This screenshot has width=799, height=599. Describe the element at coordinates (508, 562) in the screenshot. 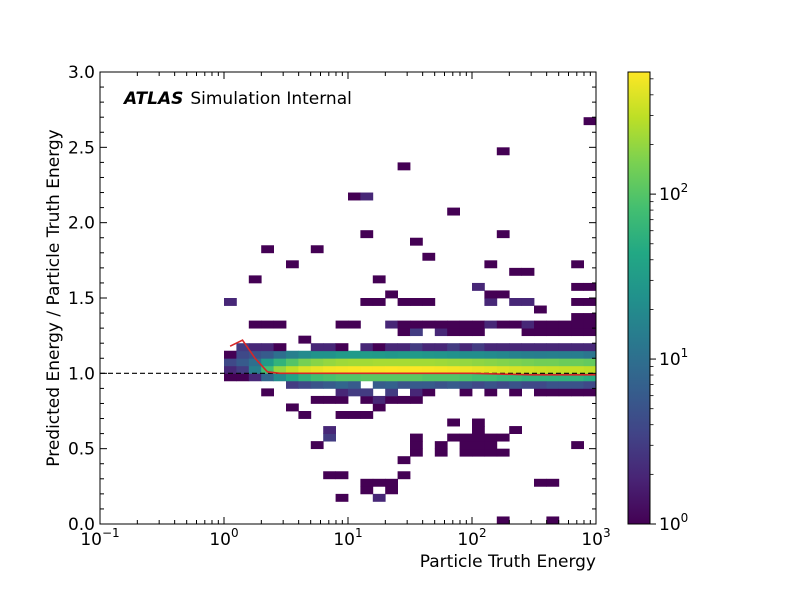

I see `x-axis-label: Particle Truth Energy` at that location.